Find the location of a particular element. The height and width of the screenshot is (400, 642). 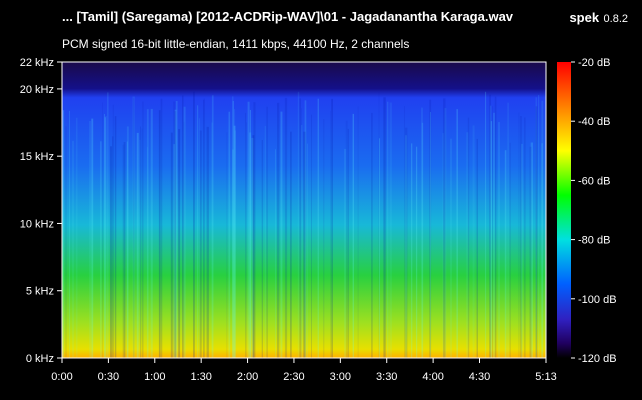

app-branding: spek 0.8.2 is located at coordinates (598, 18).